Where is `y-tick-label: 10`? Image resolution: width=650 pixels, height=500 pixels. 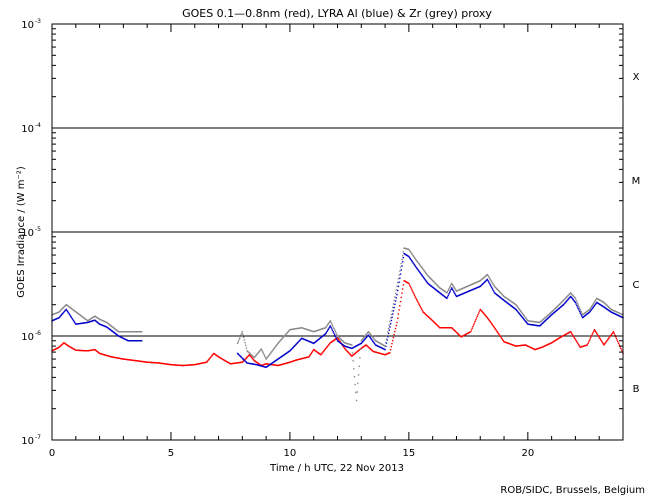 y-tick-label: 10 is located at coordinates (27, 441).